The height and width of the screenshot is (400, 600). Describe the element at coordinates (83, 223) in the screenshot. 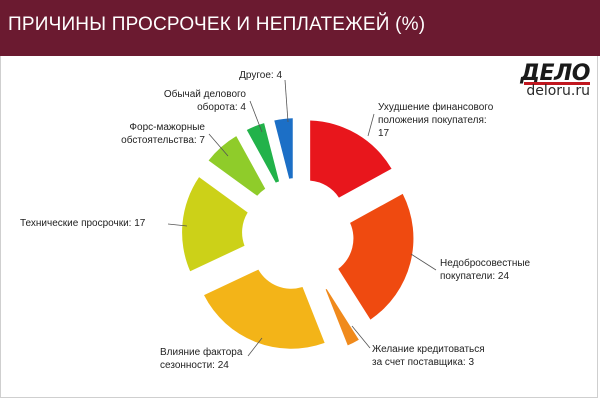

I see `slice-label-5: Технические просрочки: 17` at that location.